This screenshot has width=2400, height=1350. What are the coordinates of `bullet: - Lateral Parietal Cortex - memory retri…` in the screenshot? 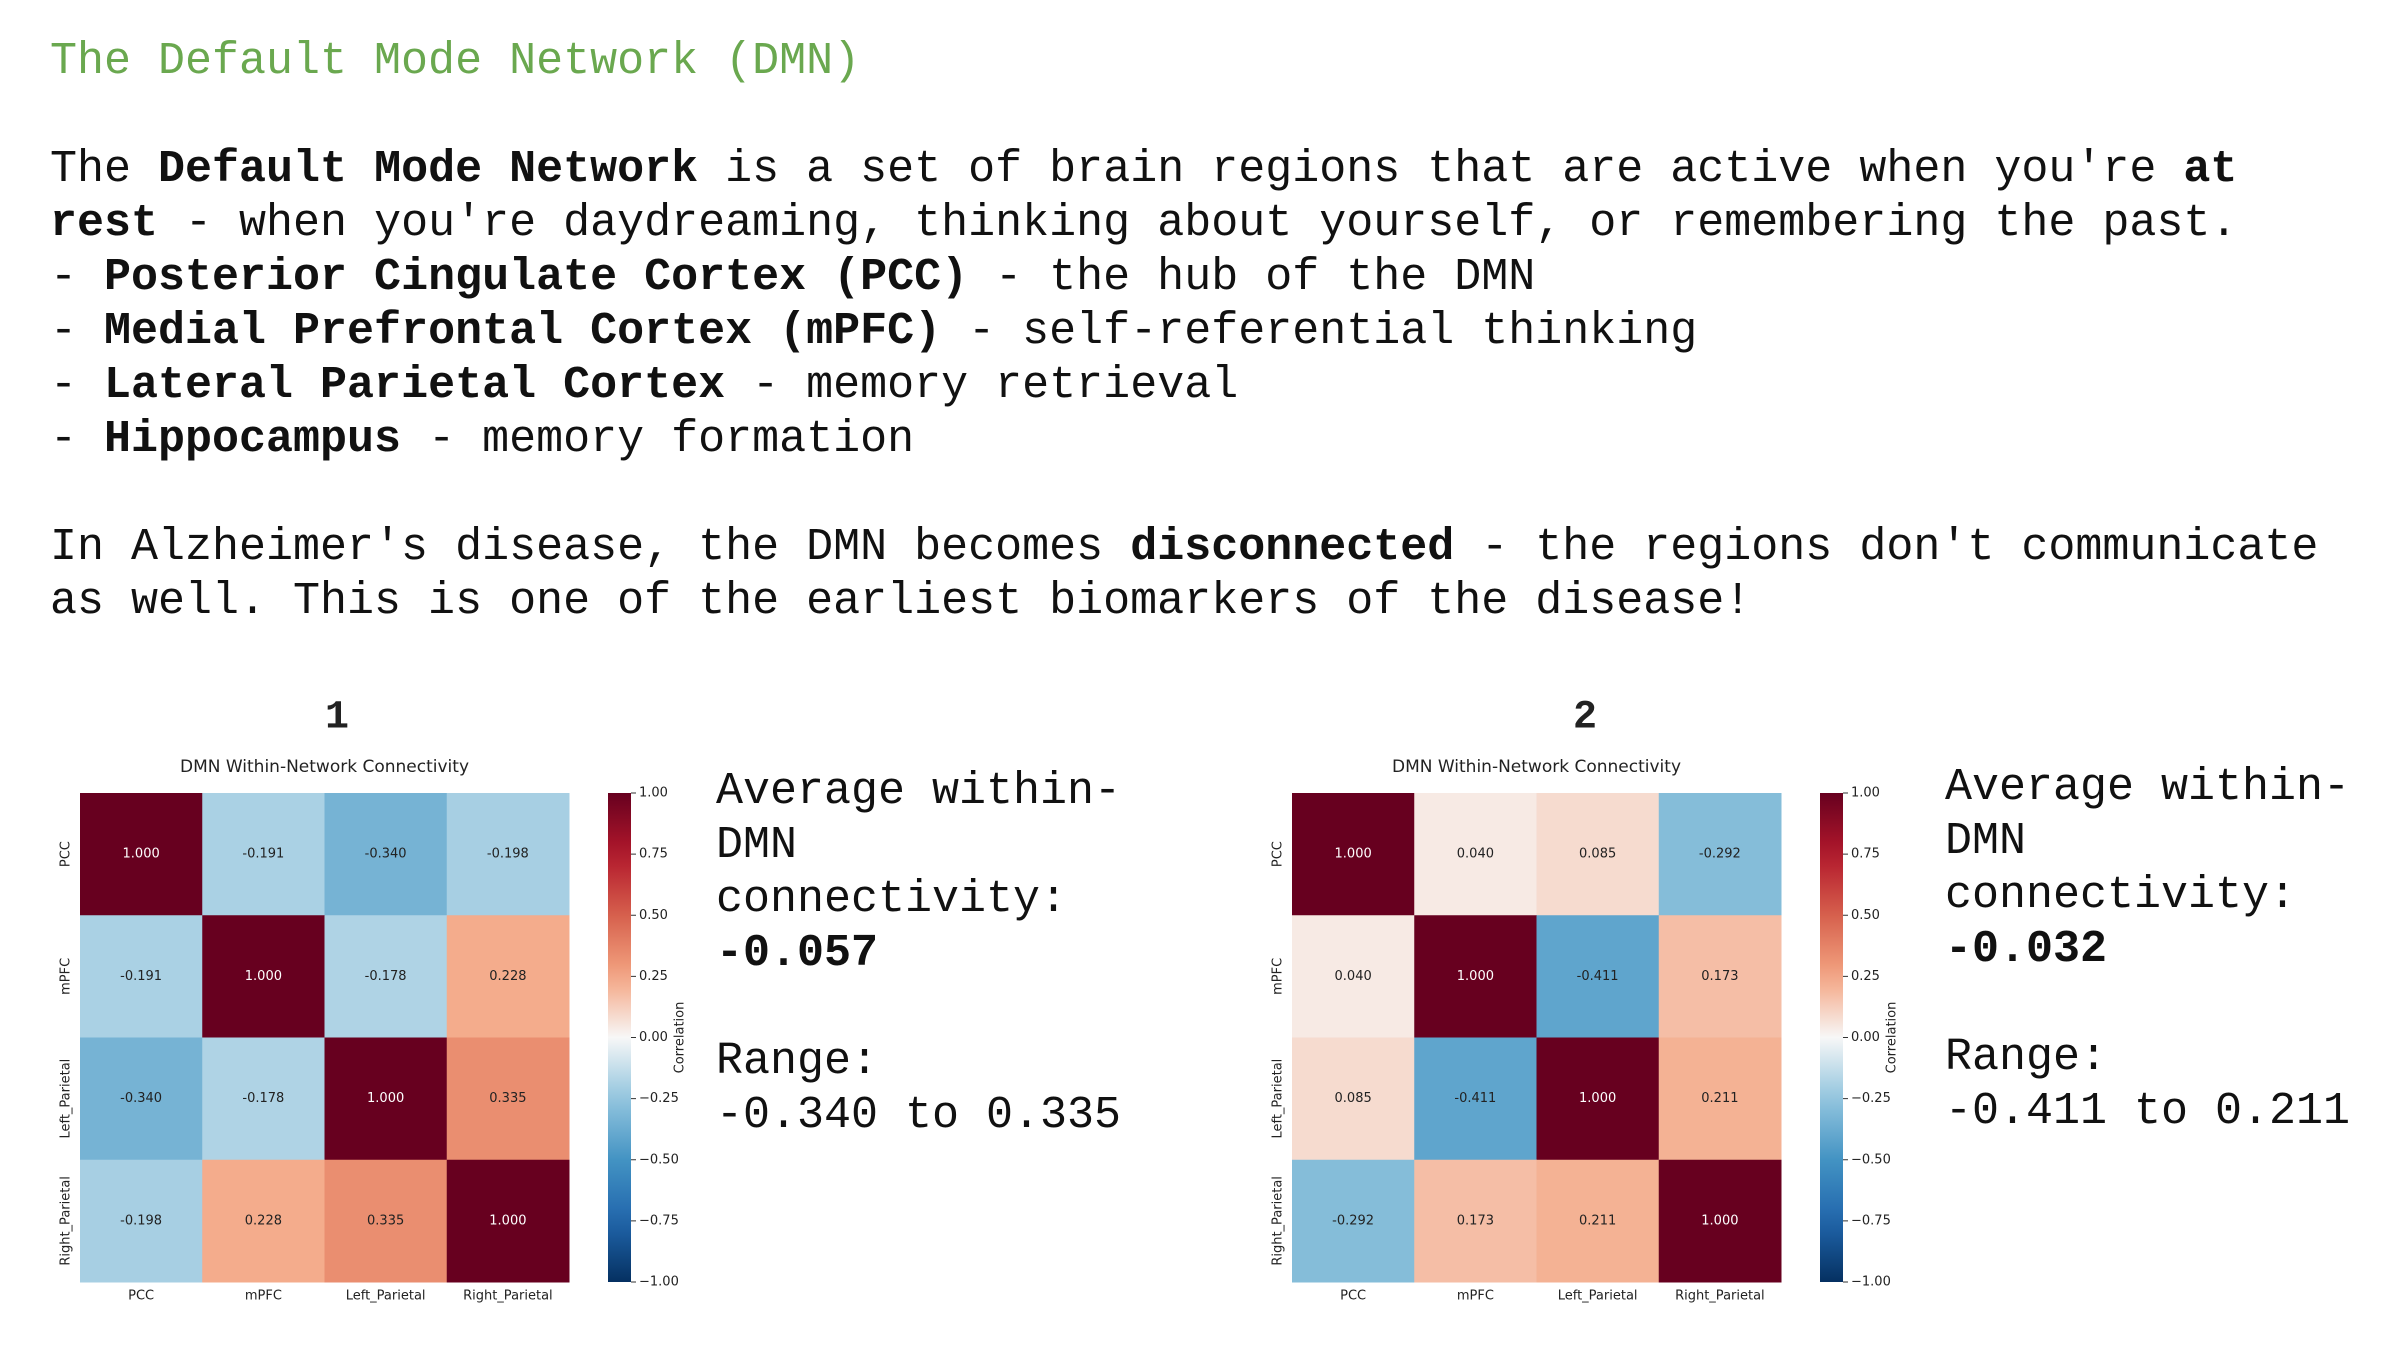 It's located at (1200, 386).